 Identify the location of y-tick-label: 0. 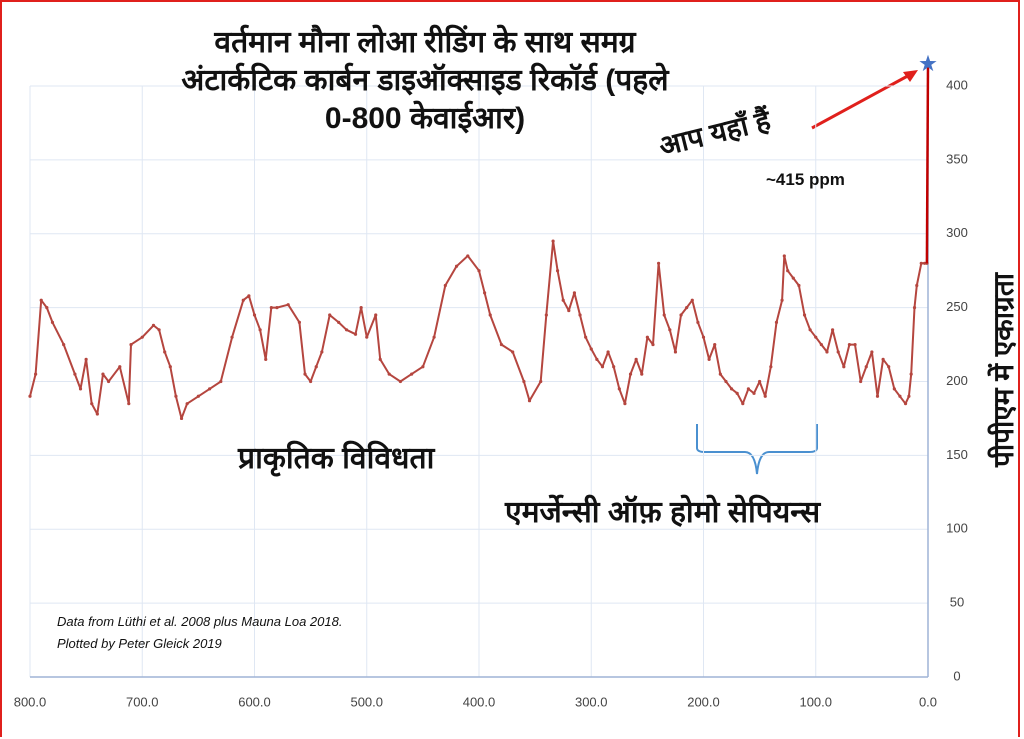
(956, 675).